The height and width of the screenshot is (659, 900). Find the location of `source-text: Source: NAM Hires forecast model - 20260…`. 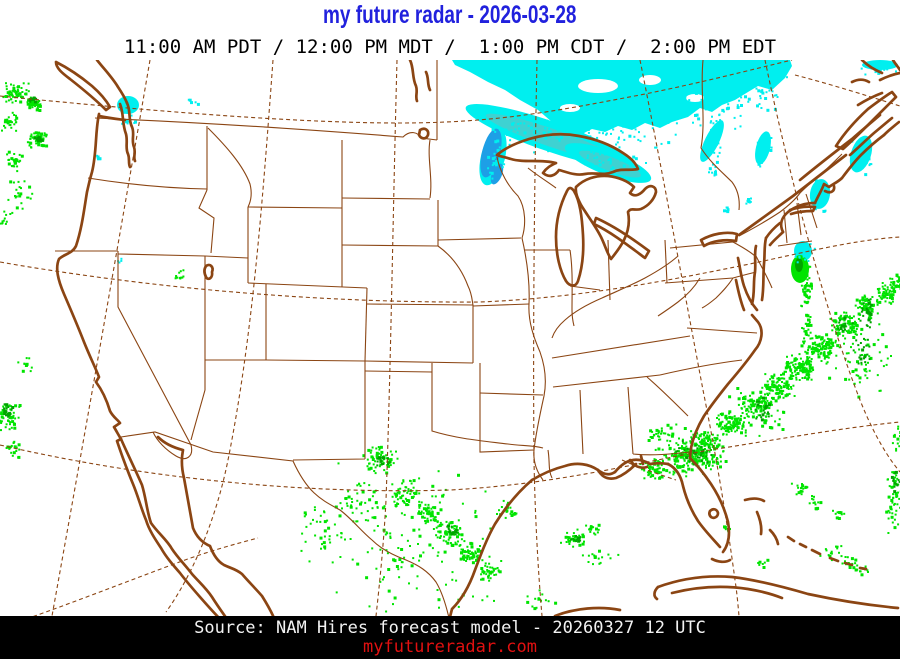

source-text: Source: NAM Hires forecast model - 20260… is located at coordinates (450, 628).